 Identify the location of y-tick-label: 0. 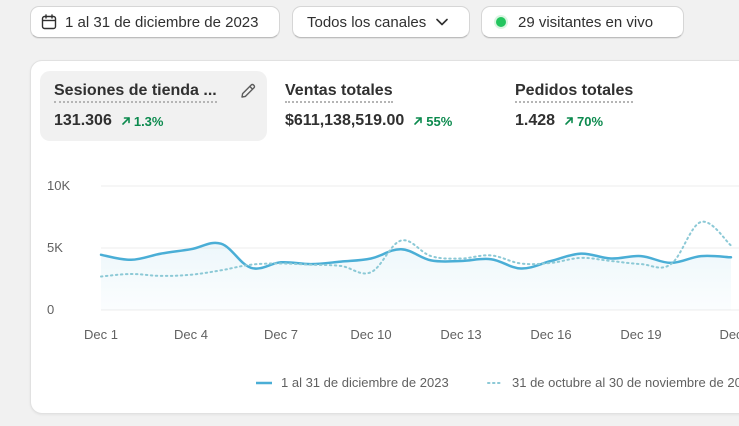
(51, 309).